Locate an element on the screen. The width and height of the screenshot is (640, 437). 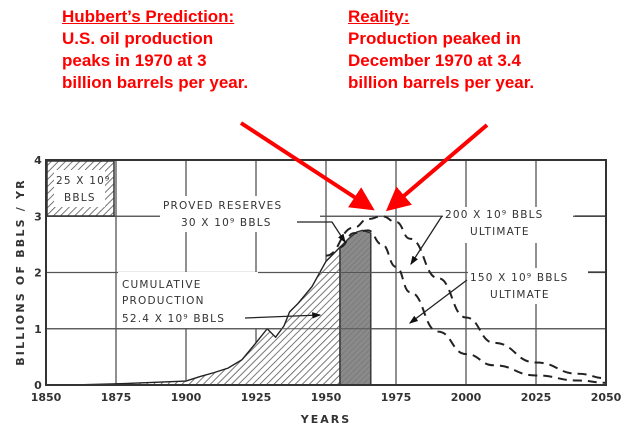
svg-text: PROVED RESERVES is located at coordinates (222, 206).